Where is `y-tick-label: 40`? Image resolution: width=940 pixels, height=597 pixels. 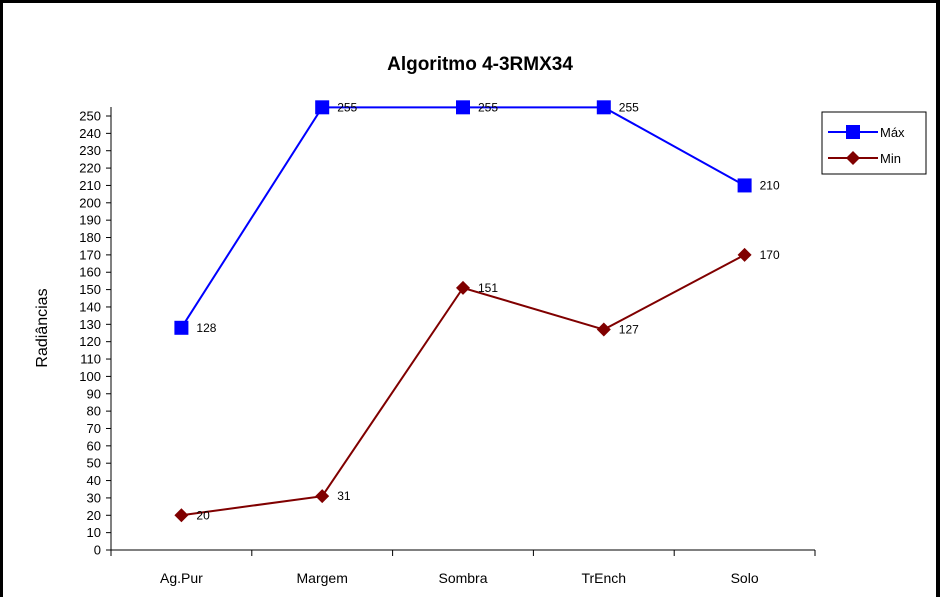
y-tick-label: 40 is located at coordinates (94, 480).